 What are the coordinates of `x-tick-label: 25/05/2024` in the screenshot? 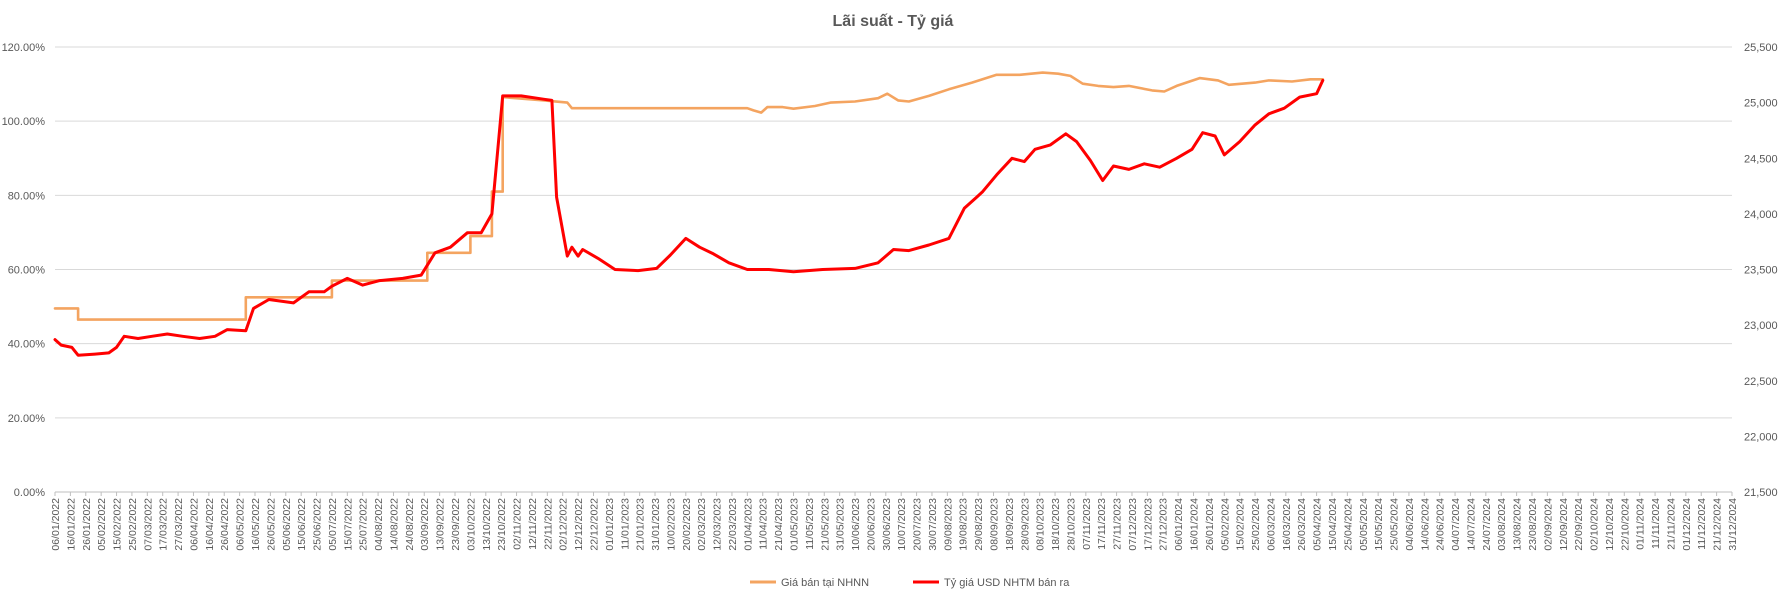 It's located at (1395, 524).